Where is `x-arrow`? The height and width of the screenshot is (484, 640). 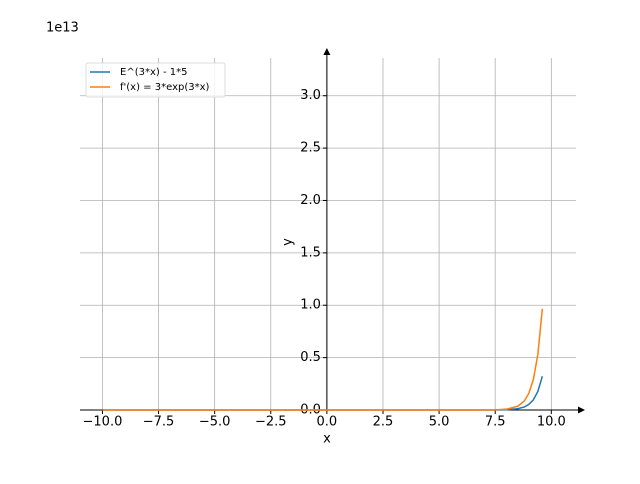
x-arrow is located at coordinates (581, 410).